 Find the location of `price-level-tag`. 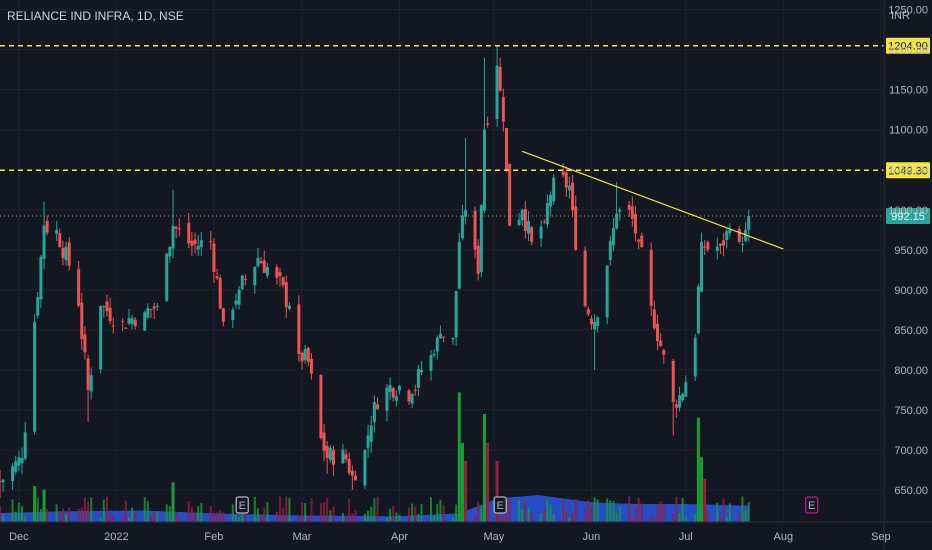

price-level-tag is located at coordinates (908, 45).